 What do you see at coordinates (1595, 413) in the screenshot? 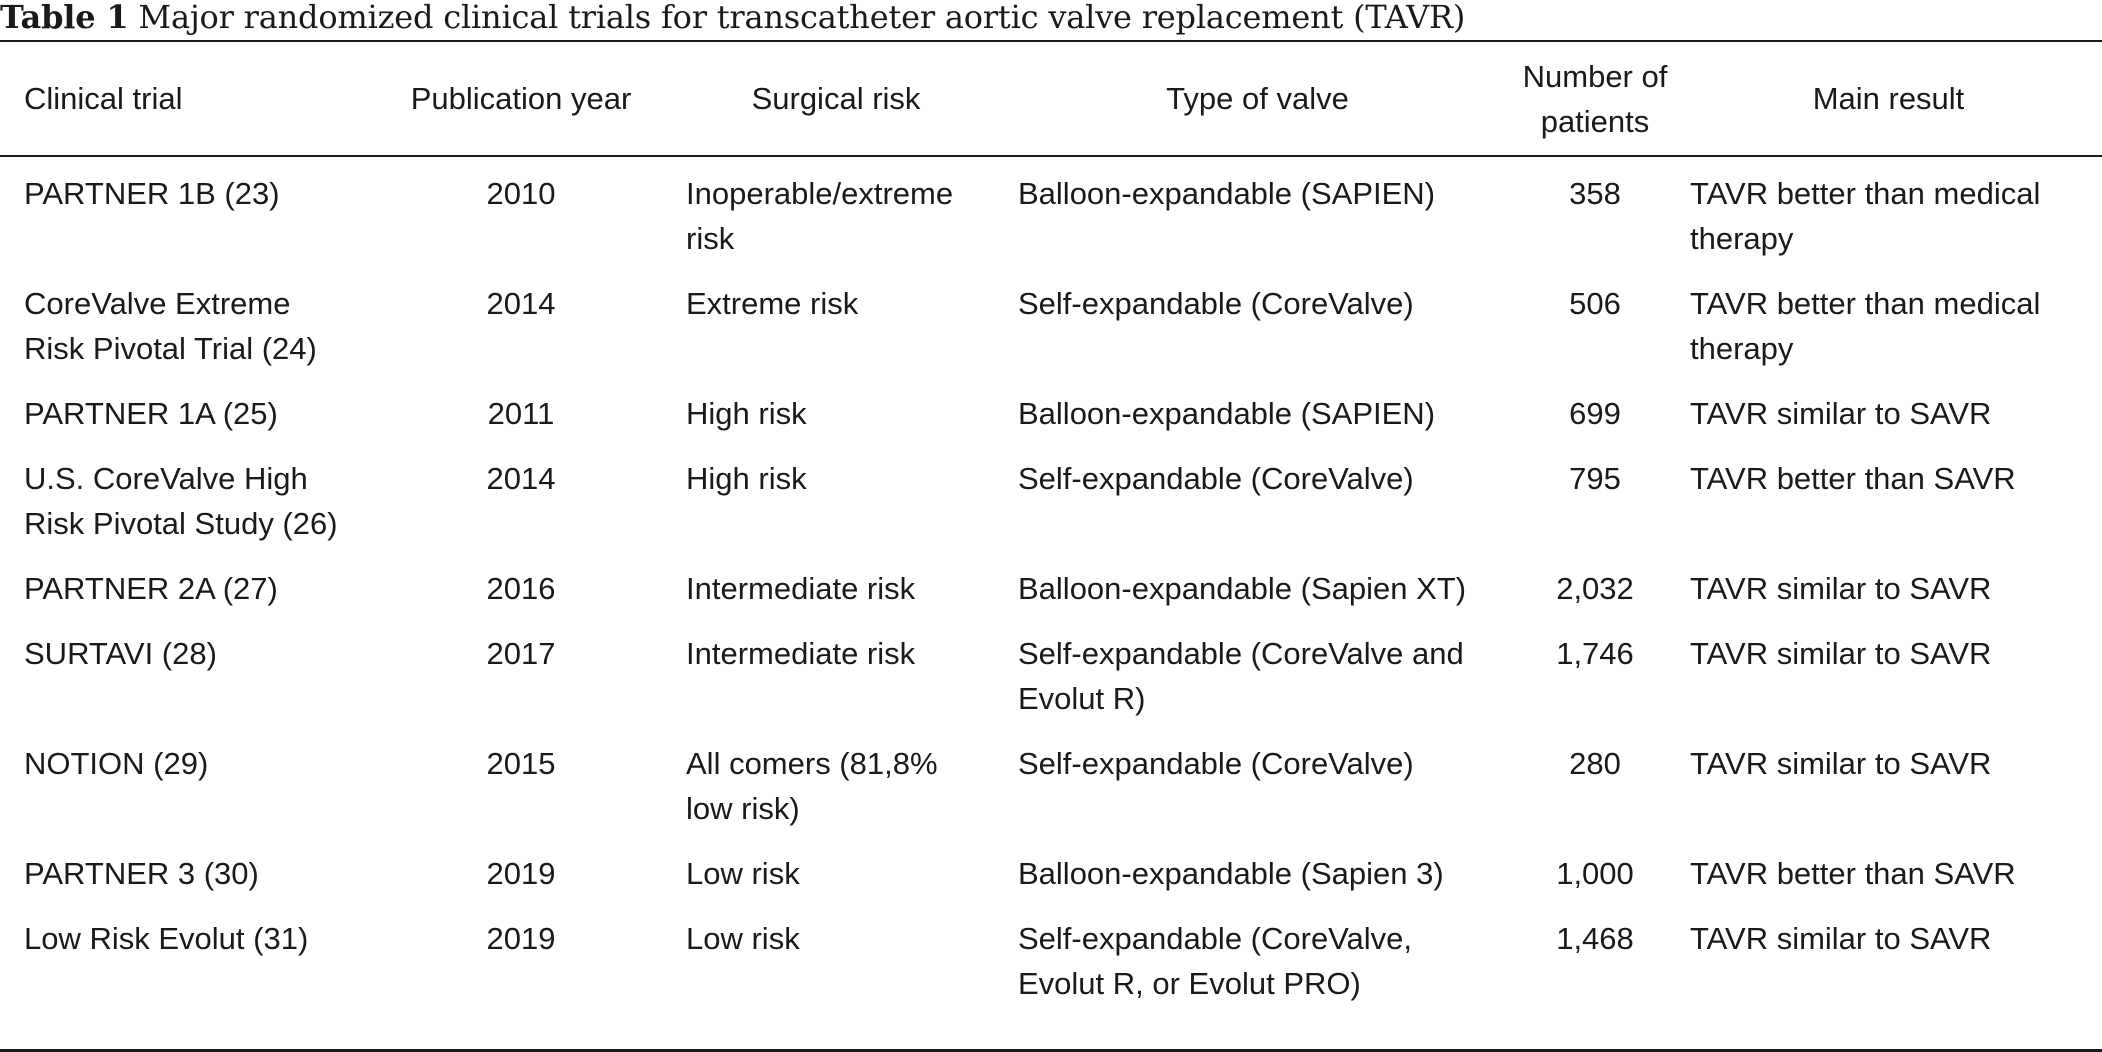
I see `cell-number-of-patients: 699` at bounding box center [1595, 413].